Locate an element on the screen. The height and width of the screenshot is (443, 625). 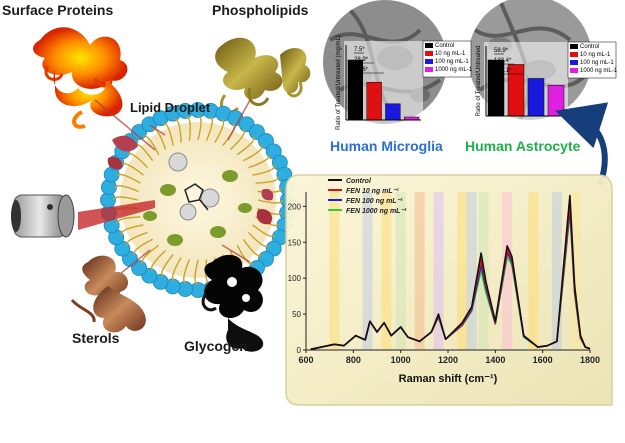
raman-xtick-1200: 1200 is located at coordinates (448, 360).